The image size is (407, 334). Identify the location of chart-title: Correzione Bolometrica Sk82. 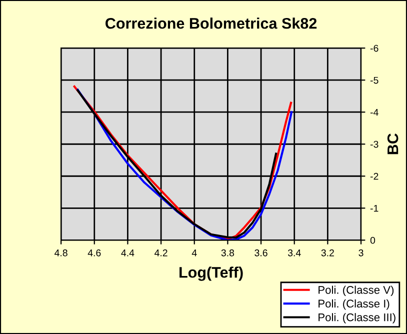
(211, 23).